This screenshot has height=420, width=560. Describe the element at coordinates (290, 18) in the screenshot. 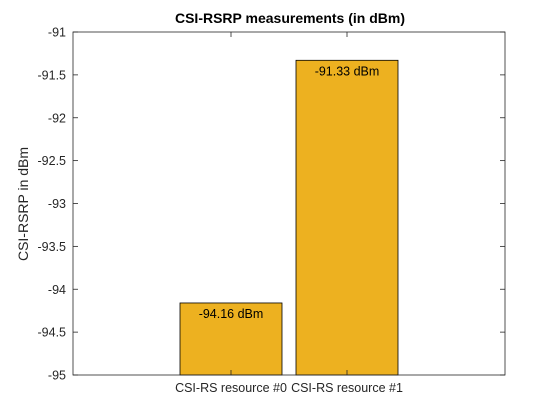

I see `chart-title: CSI-RSRP measurements (in dBm)` at that location.